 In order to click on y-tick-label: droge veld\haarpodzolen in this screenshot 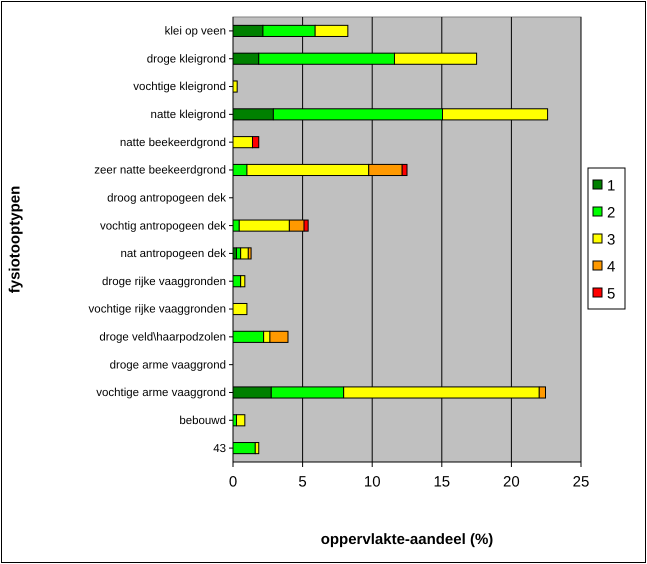, I will do `click(162, 338)`.